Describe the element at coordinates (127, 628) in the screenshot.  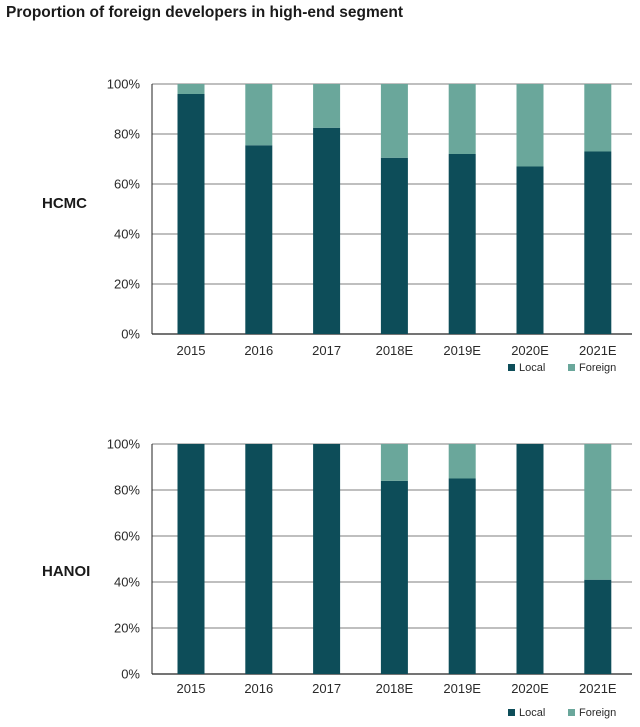
I see `hanoi-y-tick-label: 20%` at that location.